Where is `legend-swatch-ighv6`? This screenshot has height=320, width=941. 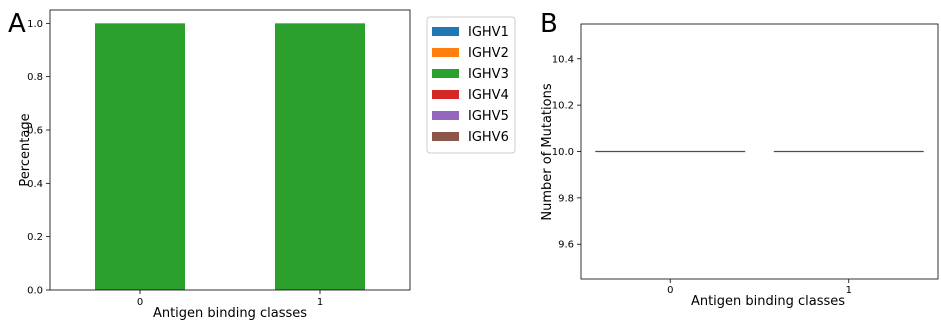
legend-swatch-ighv6 is located at coordinates (445, 136).